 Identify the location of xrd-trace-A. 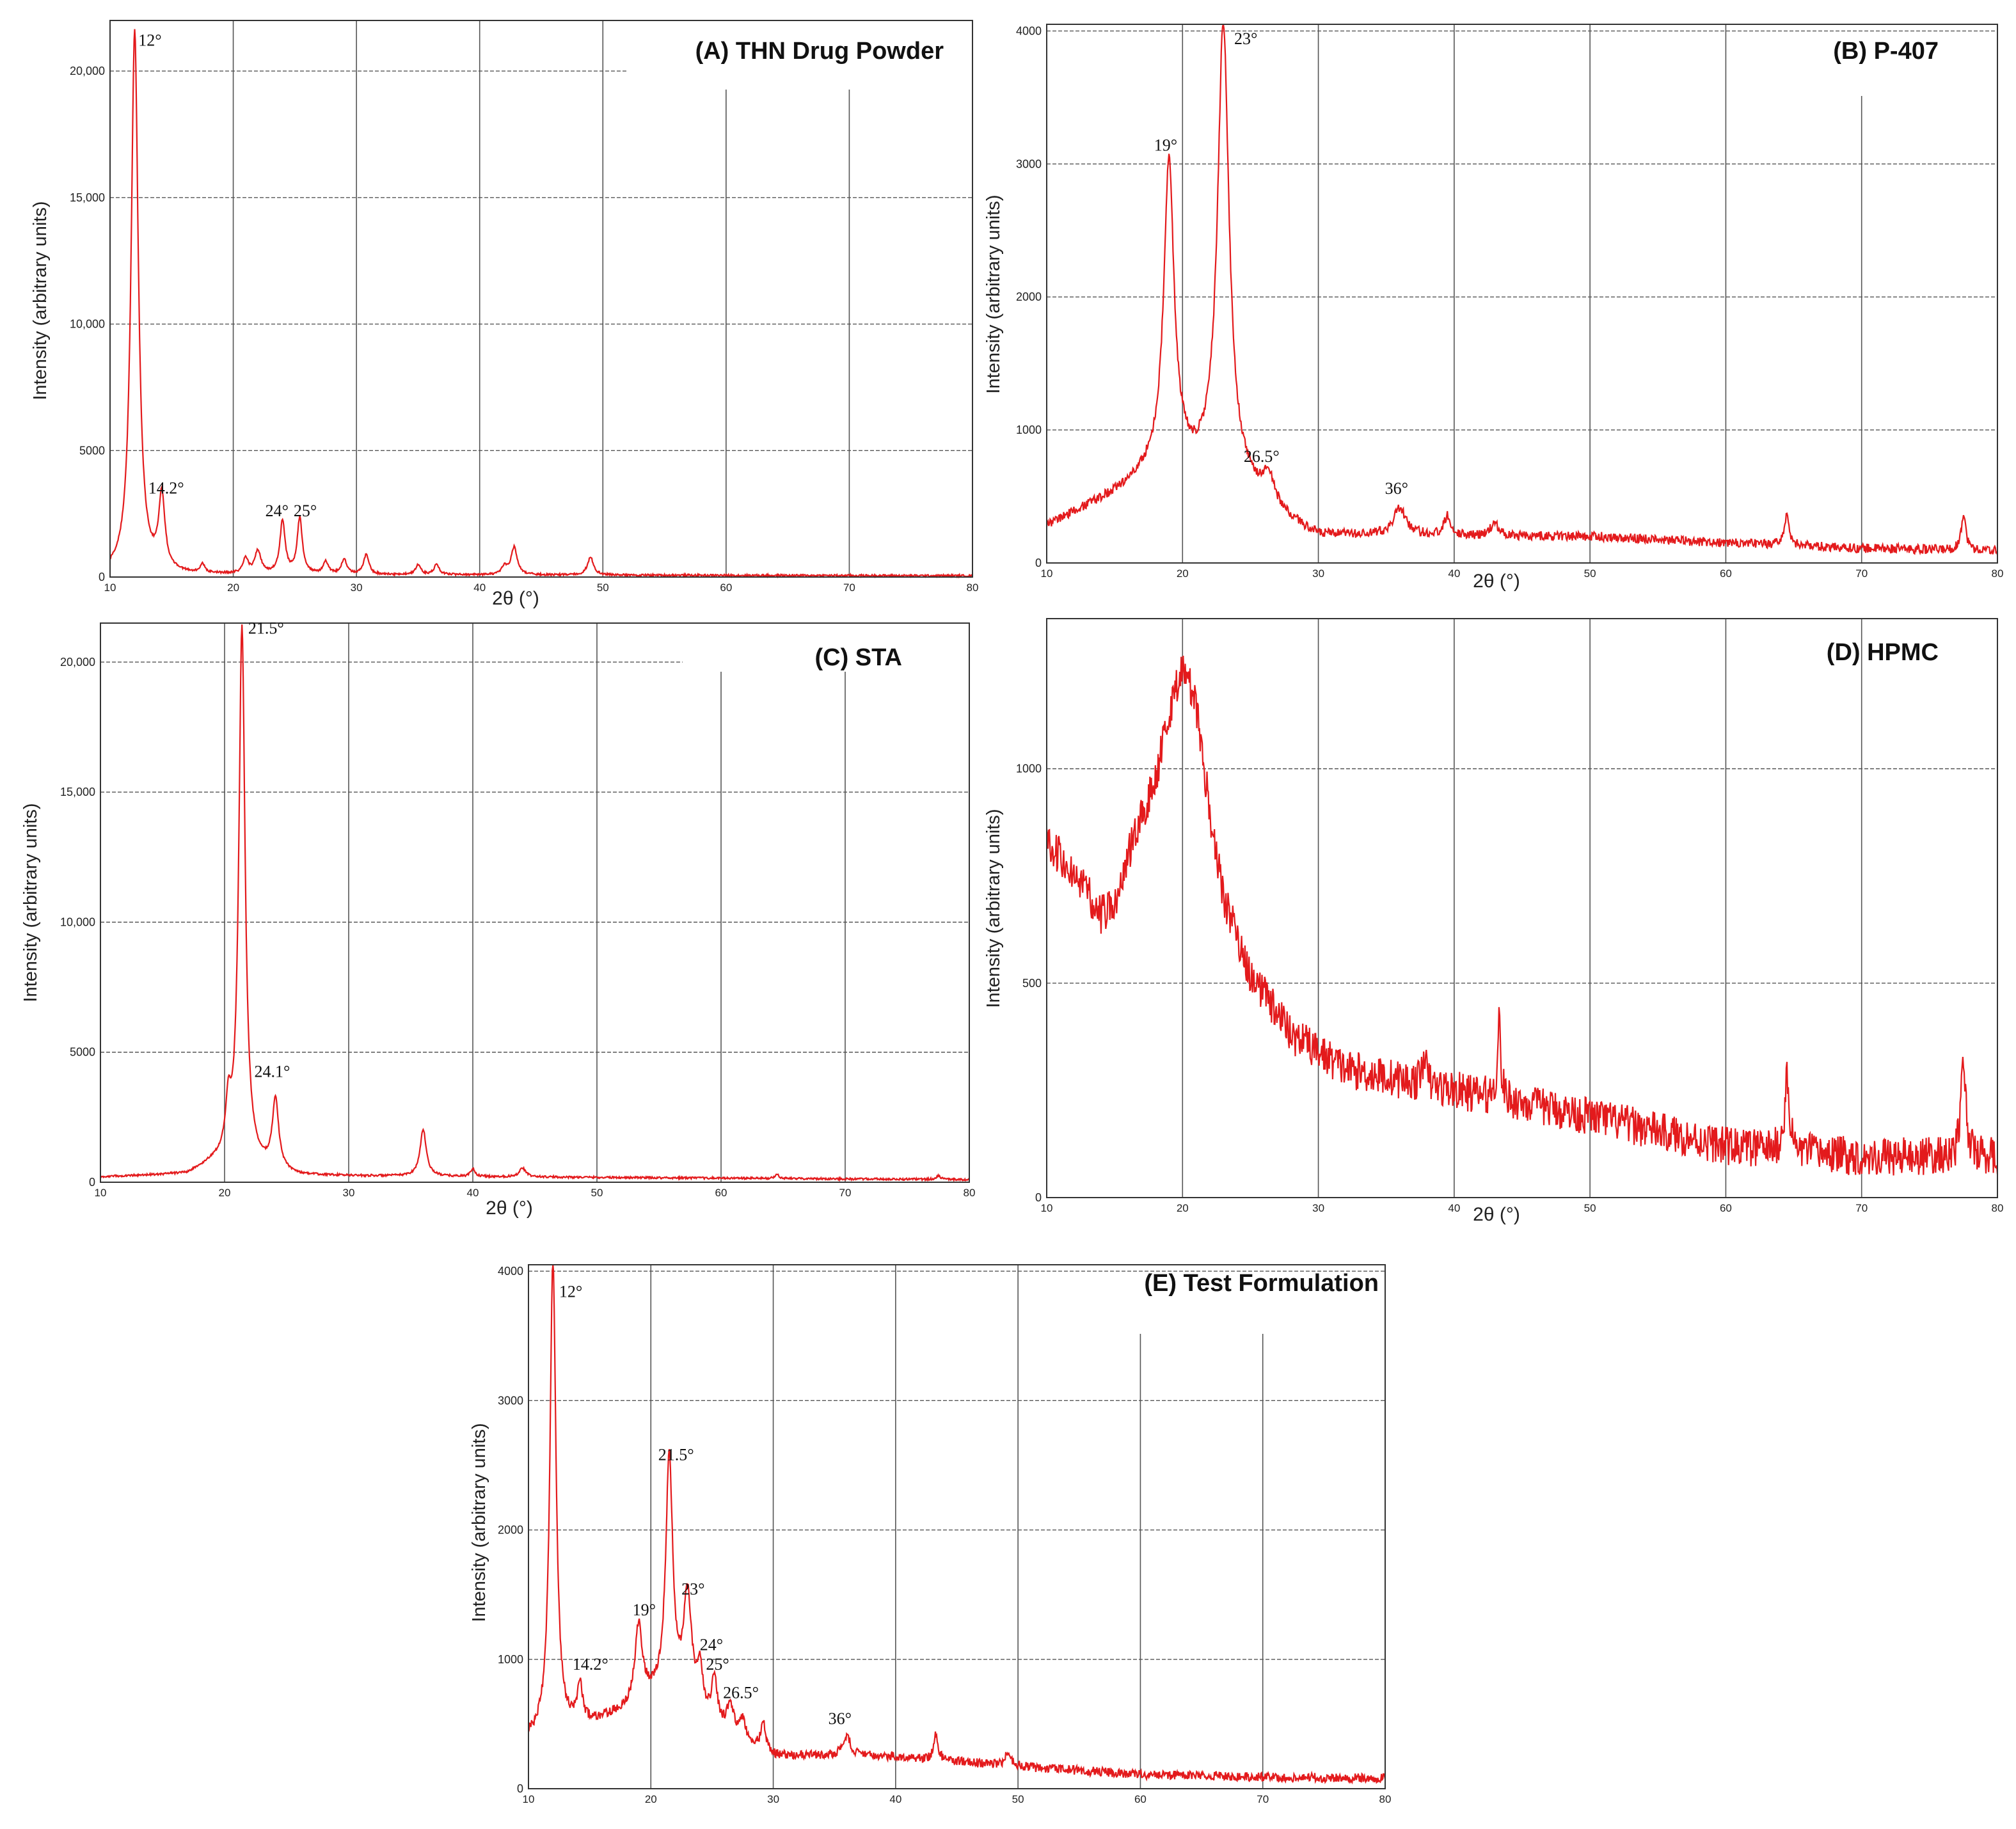
(541, 304).